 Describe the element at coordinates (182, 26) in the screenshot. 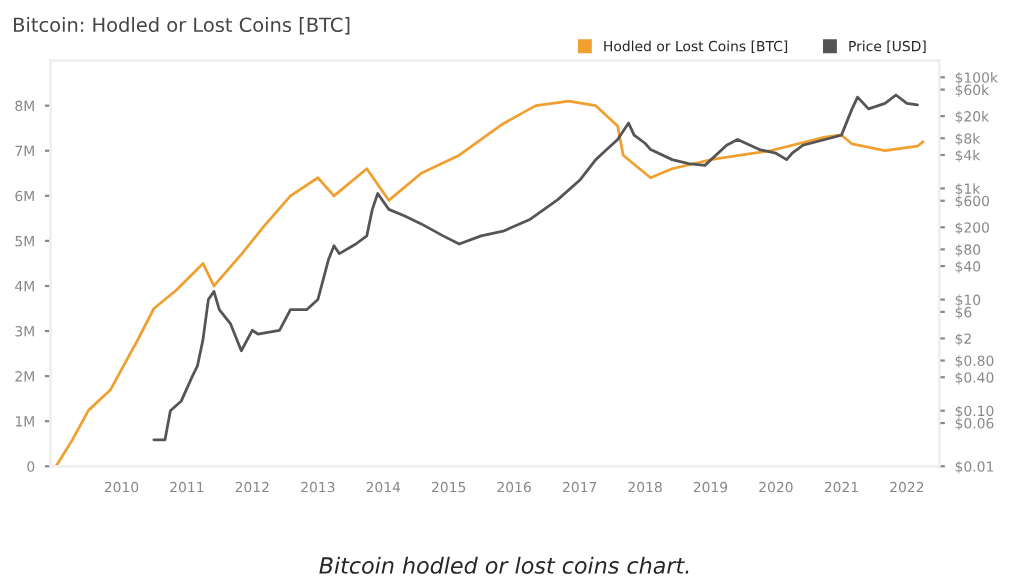

I see `chart-title: Bitcoin: Hodled or Lost Coins [BTC]` at that location.